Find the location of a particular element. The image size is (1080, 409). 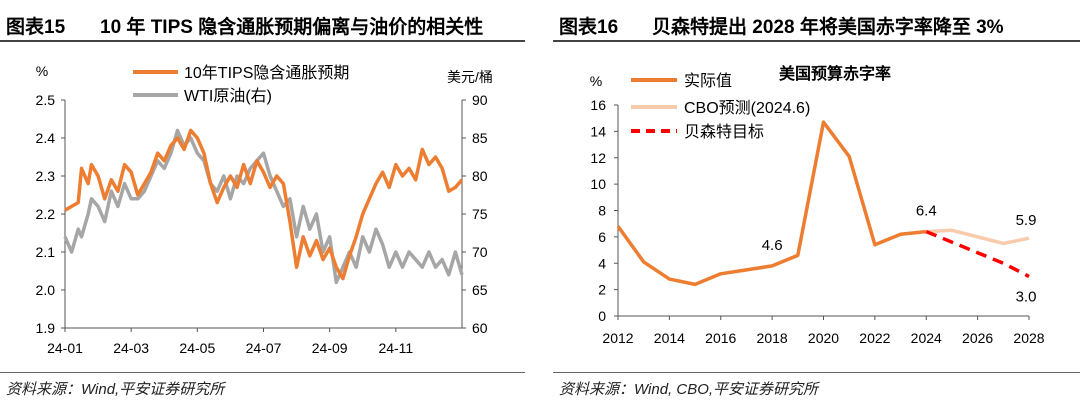

figure-label-right: 图表16 is located at coordinates (589, 27).